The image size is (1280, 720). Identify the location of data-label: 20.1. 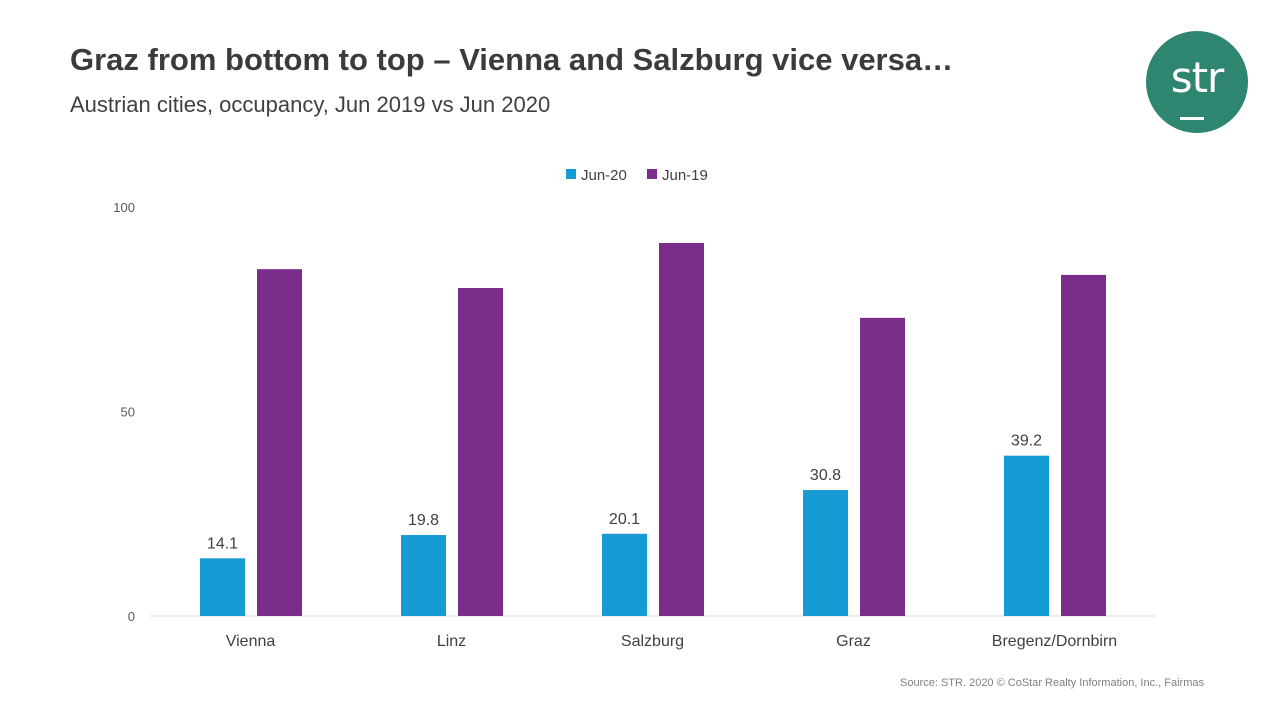
(624, 519).